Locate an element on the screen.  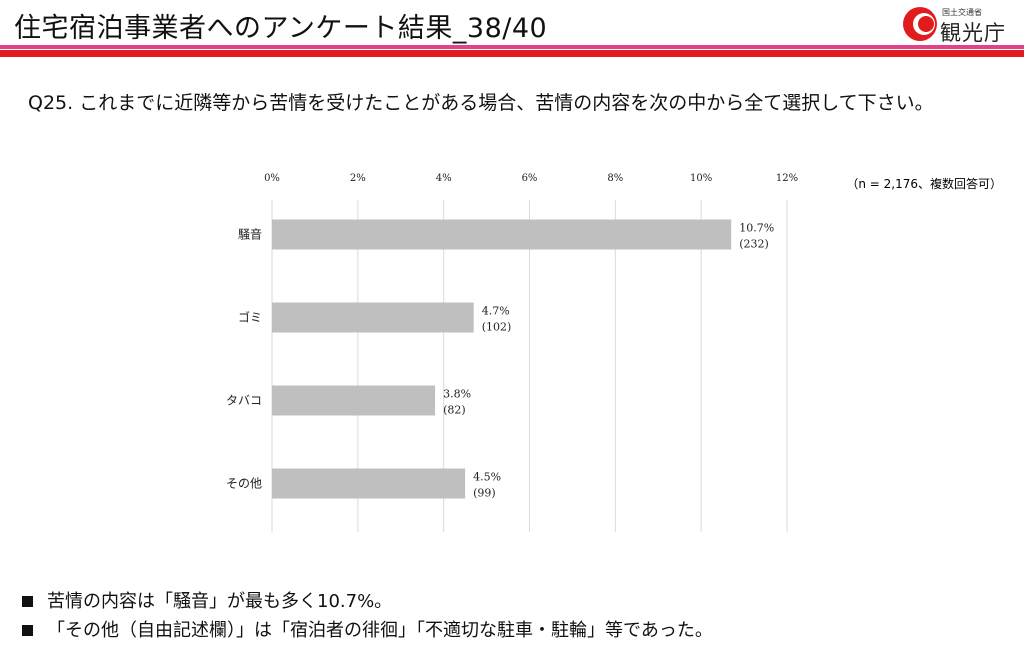
category-label: ゴミ is located at coordinates (250, 317).